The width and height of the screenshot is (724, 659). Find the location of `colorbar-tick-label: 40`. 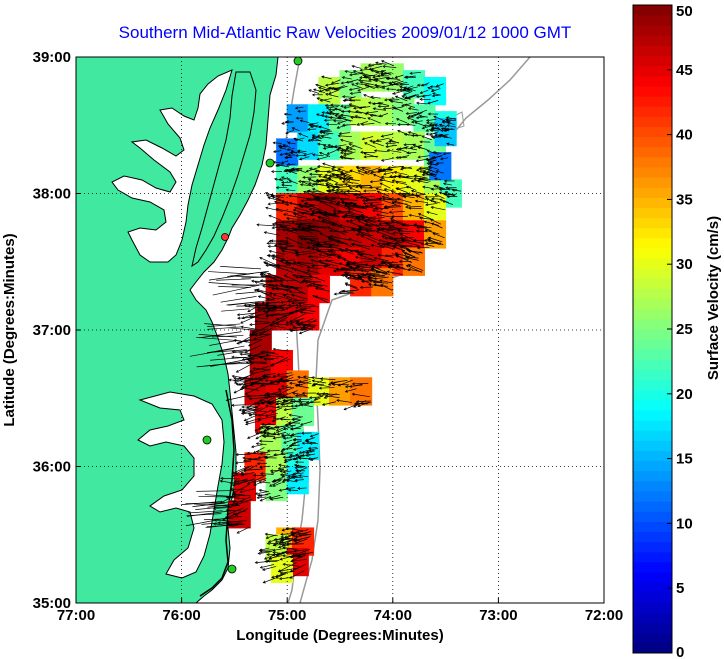

colorbar-tick-label: 40 is located at coordinates (684, 135).